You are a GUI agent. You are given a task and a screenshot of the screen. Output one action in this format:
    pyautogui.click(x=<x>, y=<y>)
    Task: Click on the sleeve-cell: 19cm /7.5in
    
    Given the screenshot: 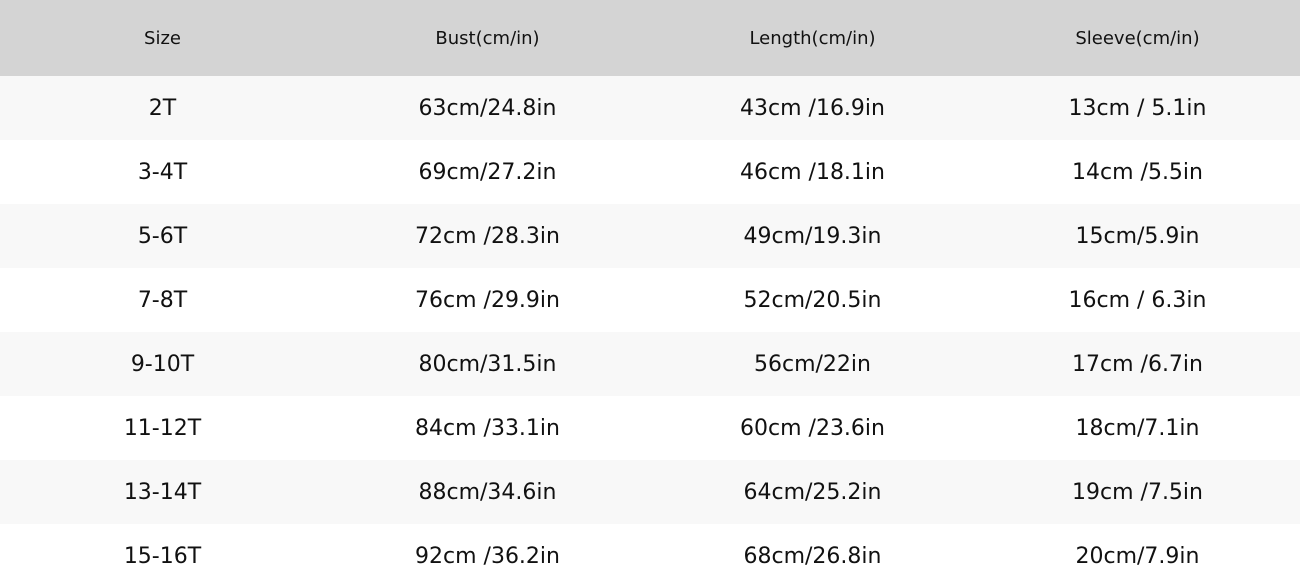 What is the action you would take?
    pyautogui.click(x=1137, y=492)
    